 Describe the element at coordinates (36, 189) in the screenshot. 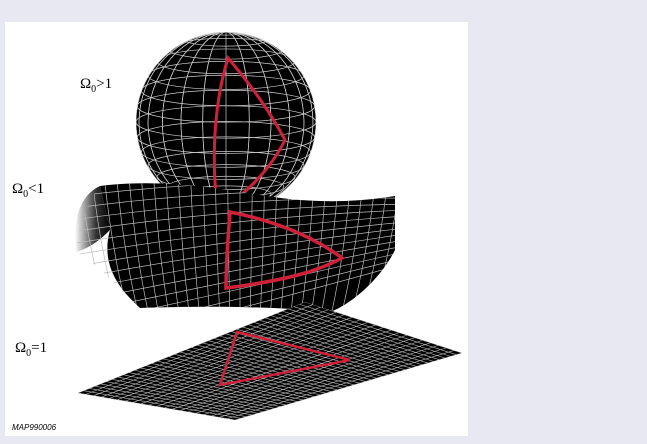

I see `relation: <1` at that location.